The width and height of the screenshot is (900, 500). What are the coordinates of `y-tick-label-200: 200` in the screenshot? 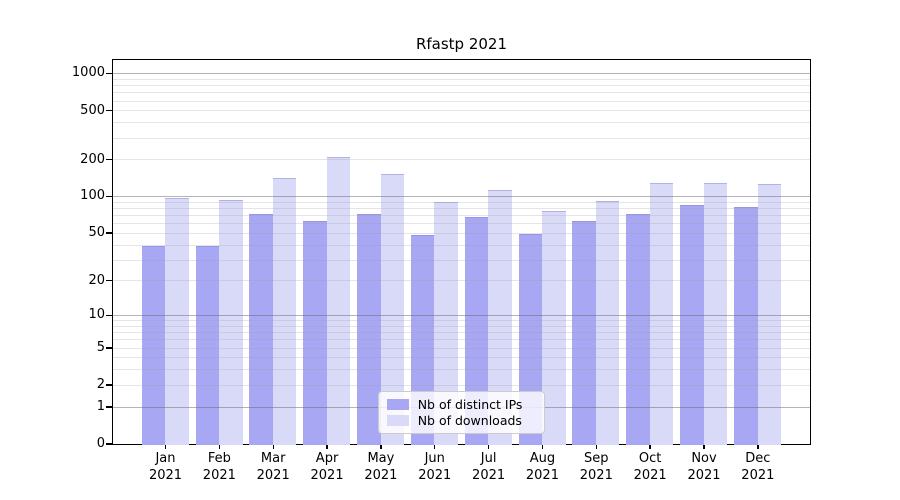 It's located at (92, 159).